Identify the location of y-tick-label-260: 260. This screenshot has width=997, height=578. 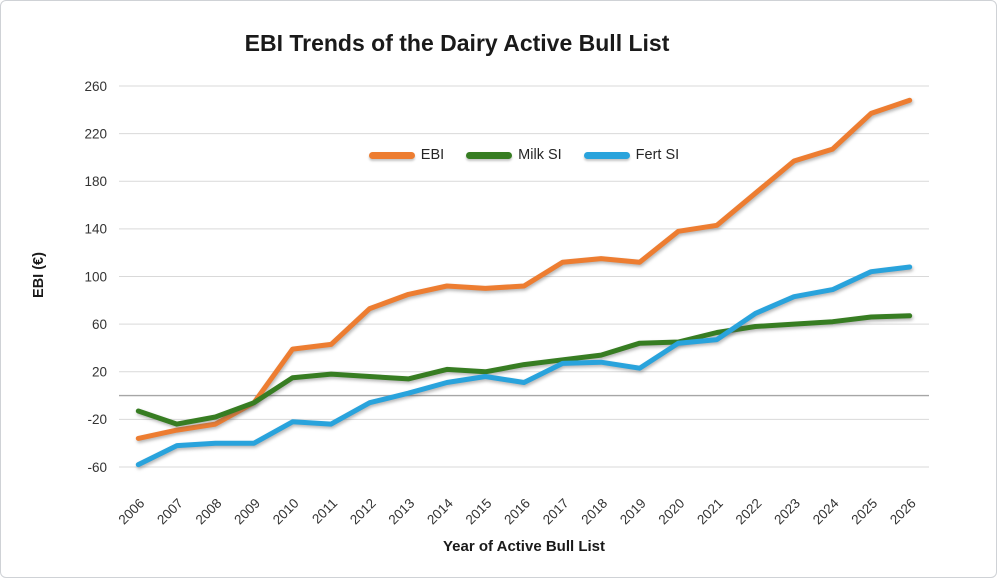
(95, 86).